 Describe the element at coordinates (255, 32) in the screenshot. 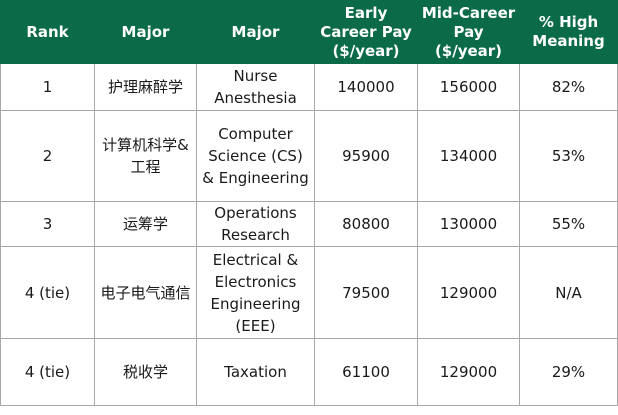

I see `header-major-en: Major` at that location.